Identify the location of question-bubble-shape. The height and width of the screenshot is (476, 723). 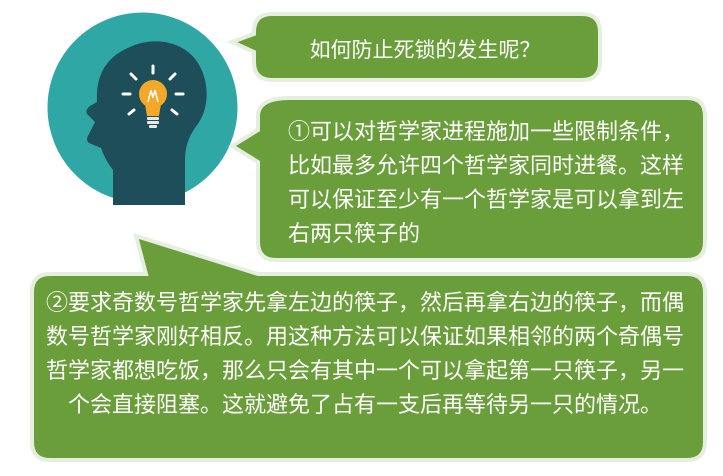
(414, 47).